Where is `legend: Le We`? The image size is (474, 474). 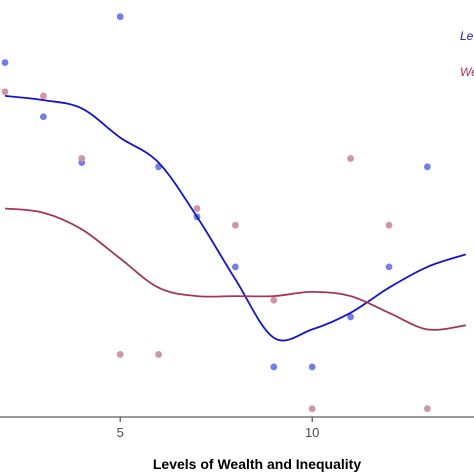
legend: Le We is located at coordinates (467, 54).